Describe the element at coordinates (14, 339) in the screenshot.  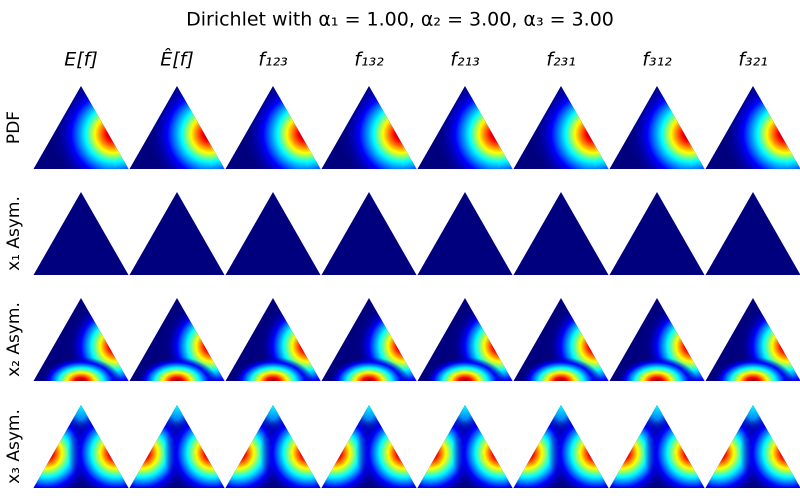
I see `row-label: x₂ Asym.` at that location.